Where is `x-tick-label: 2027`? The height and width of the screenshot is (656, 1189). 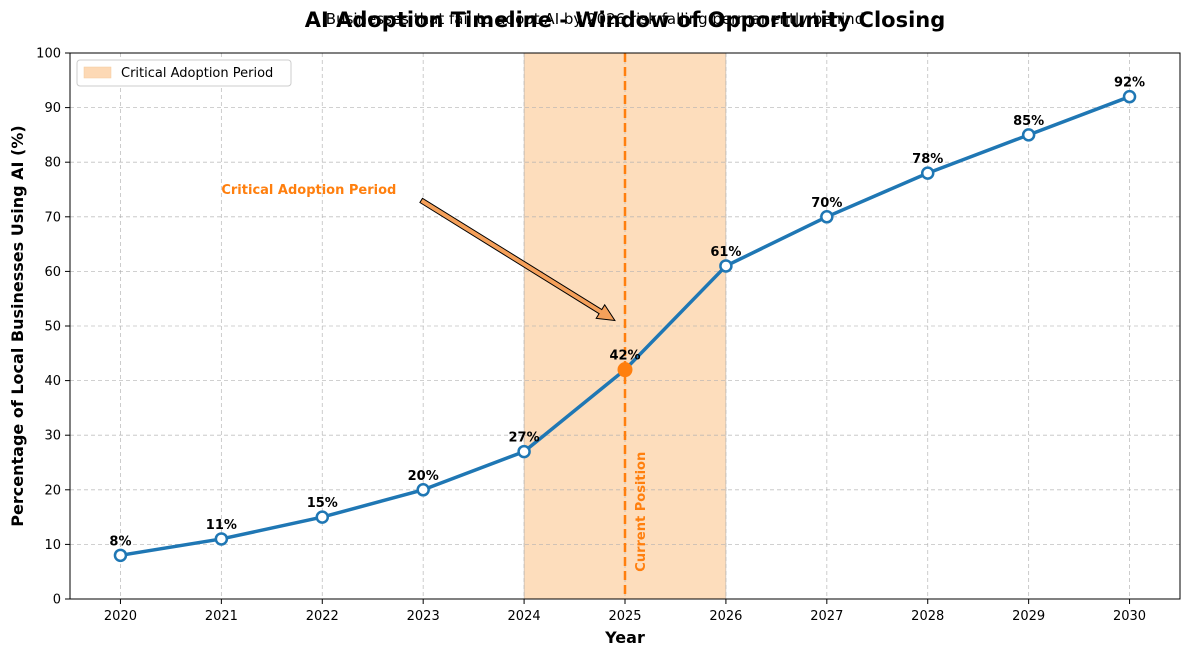 x-tick-label: 2027 is located at coordinates (826, 616).